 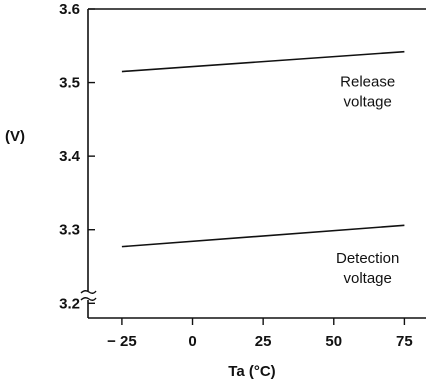 I want to click on y-tick-label: 3.3, so click(x=69, y=230).